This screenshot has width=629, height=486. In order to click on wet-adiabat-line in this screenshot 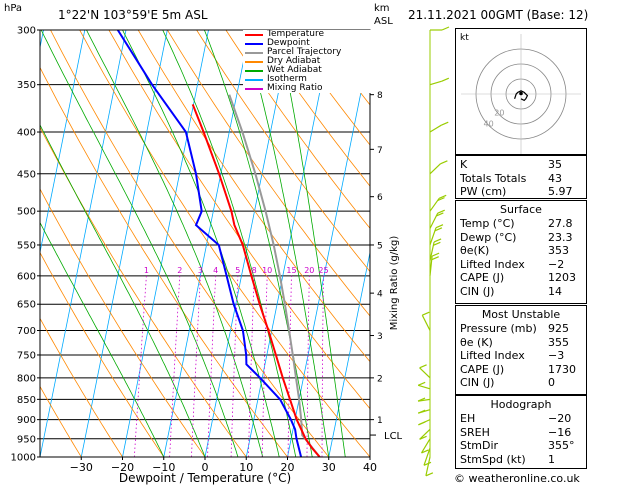, I will do `click(286, 243)`.